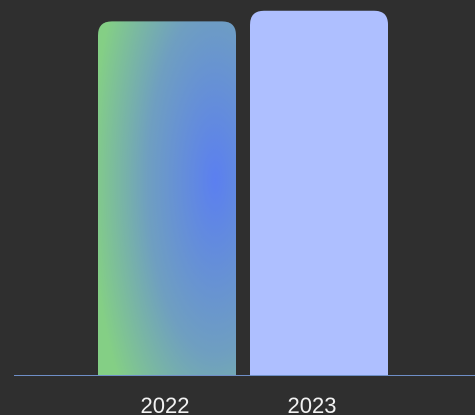  I want to click on x-tick-label-2022: 2022, so click(165, 404).